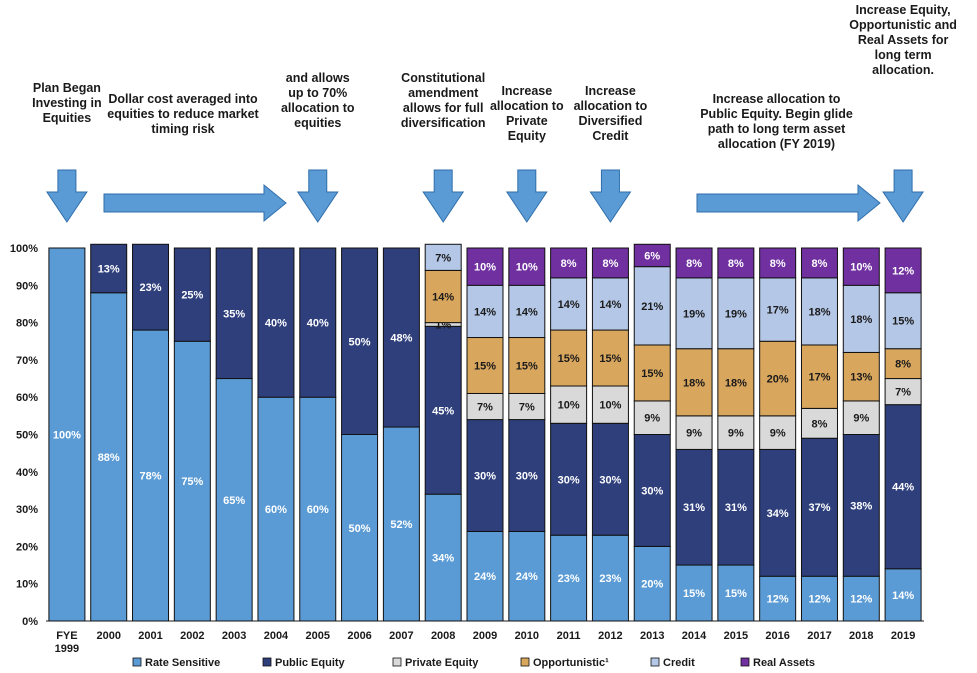  I want to click on x-tick-label: 2018, so click(861, 636).